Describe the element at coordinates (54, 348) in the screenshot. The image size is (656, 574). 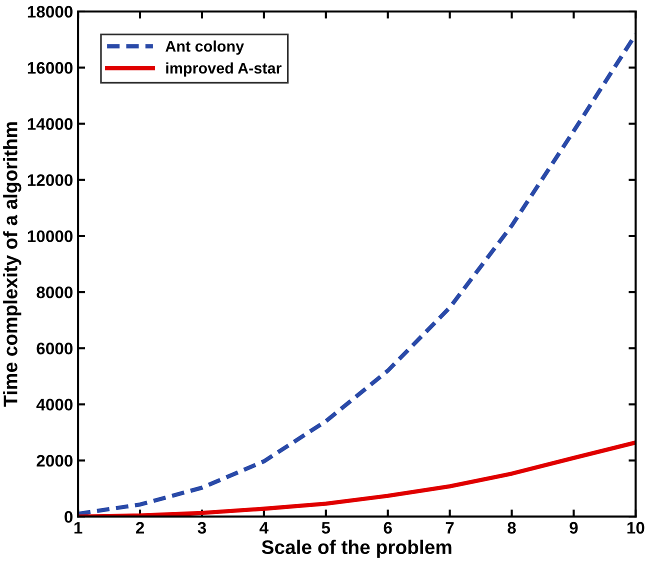
I see `y-tick-label: 6000` at that location.